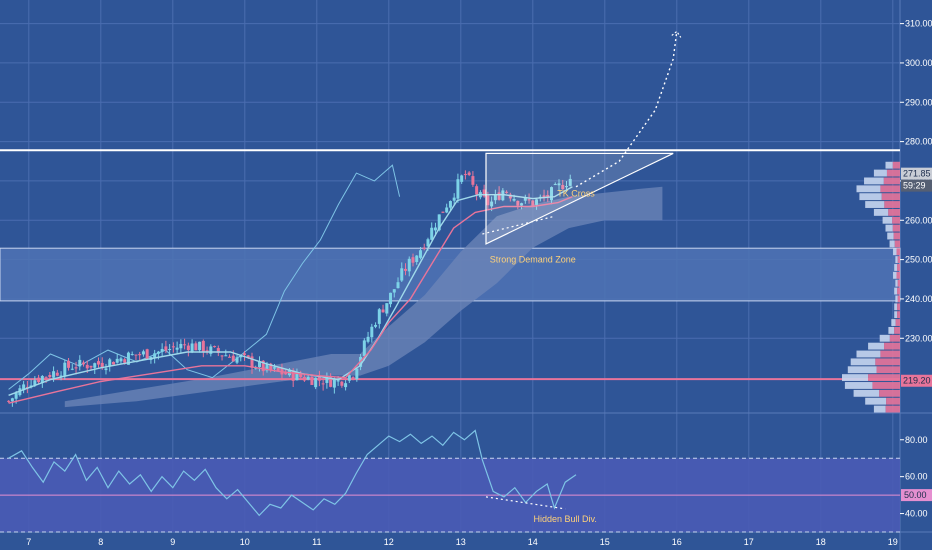 The width and height of the screenshot is (932, 550). What do you see at coordinates (389, 542) in the screenshot?
I see `time-tick-label: 12` at bounding box center [389, 542].